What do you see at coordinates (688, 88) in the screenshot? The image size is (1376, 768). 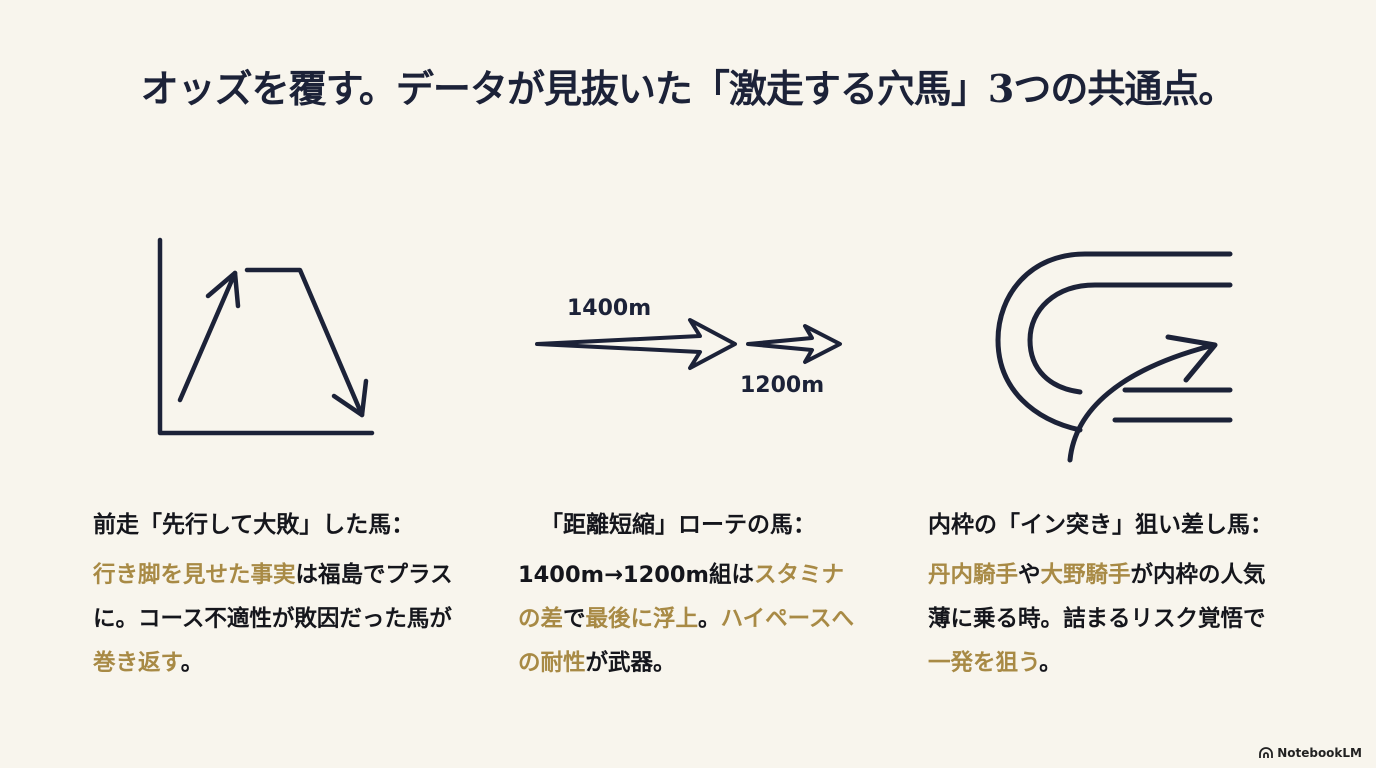 I see `page-title: オッズを覆す。データが見抜いた「激走する穴馬」3つの共通点。` at bounding box center [688, 88].